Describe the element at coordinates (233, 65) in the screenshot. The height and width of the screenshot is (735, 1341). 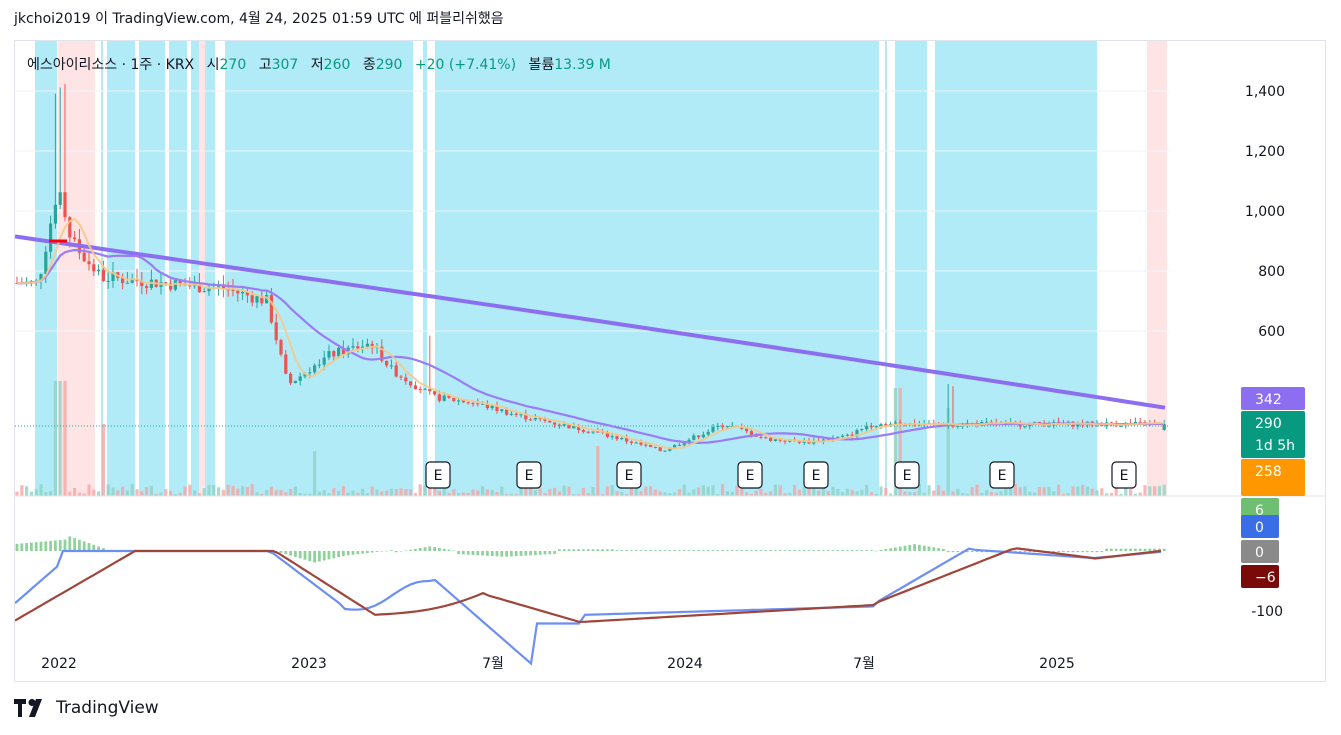
I see `legend-open: 270` at that location.